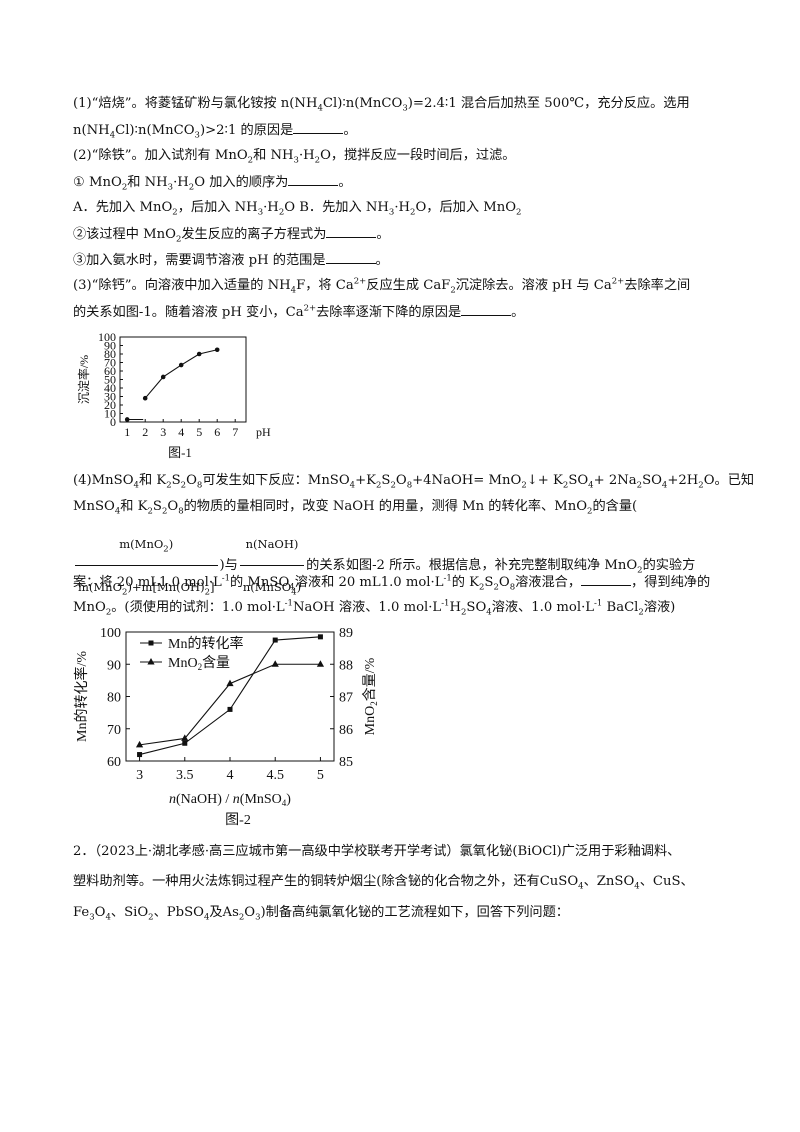 This screenshot has width=800, height=1132. Describe the element at coordinates (231, 259) in the screenshot. I see `q2-sub3: ③加入氨水时，需要调节溶液 pH 的范围是。` at that location.